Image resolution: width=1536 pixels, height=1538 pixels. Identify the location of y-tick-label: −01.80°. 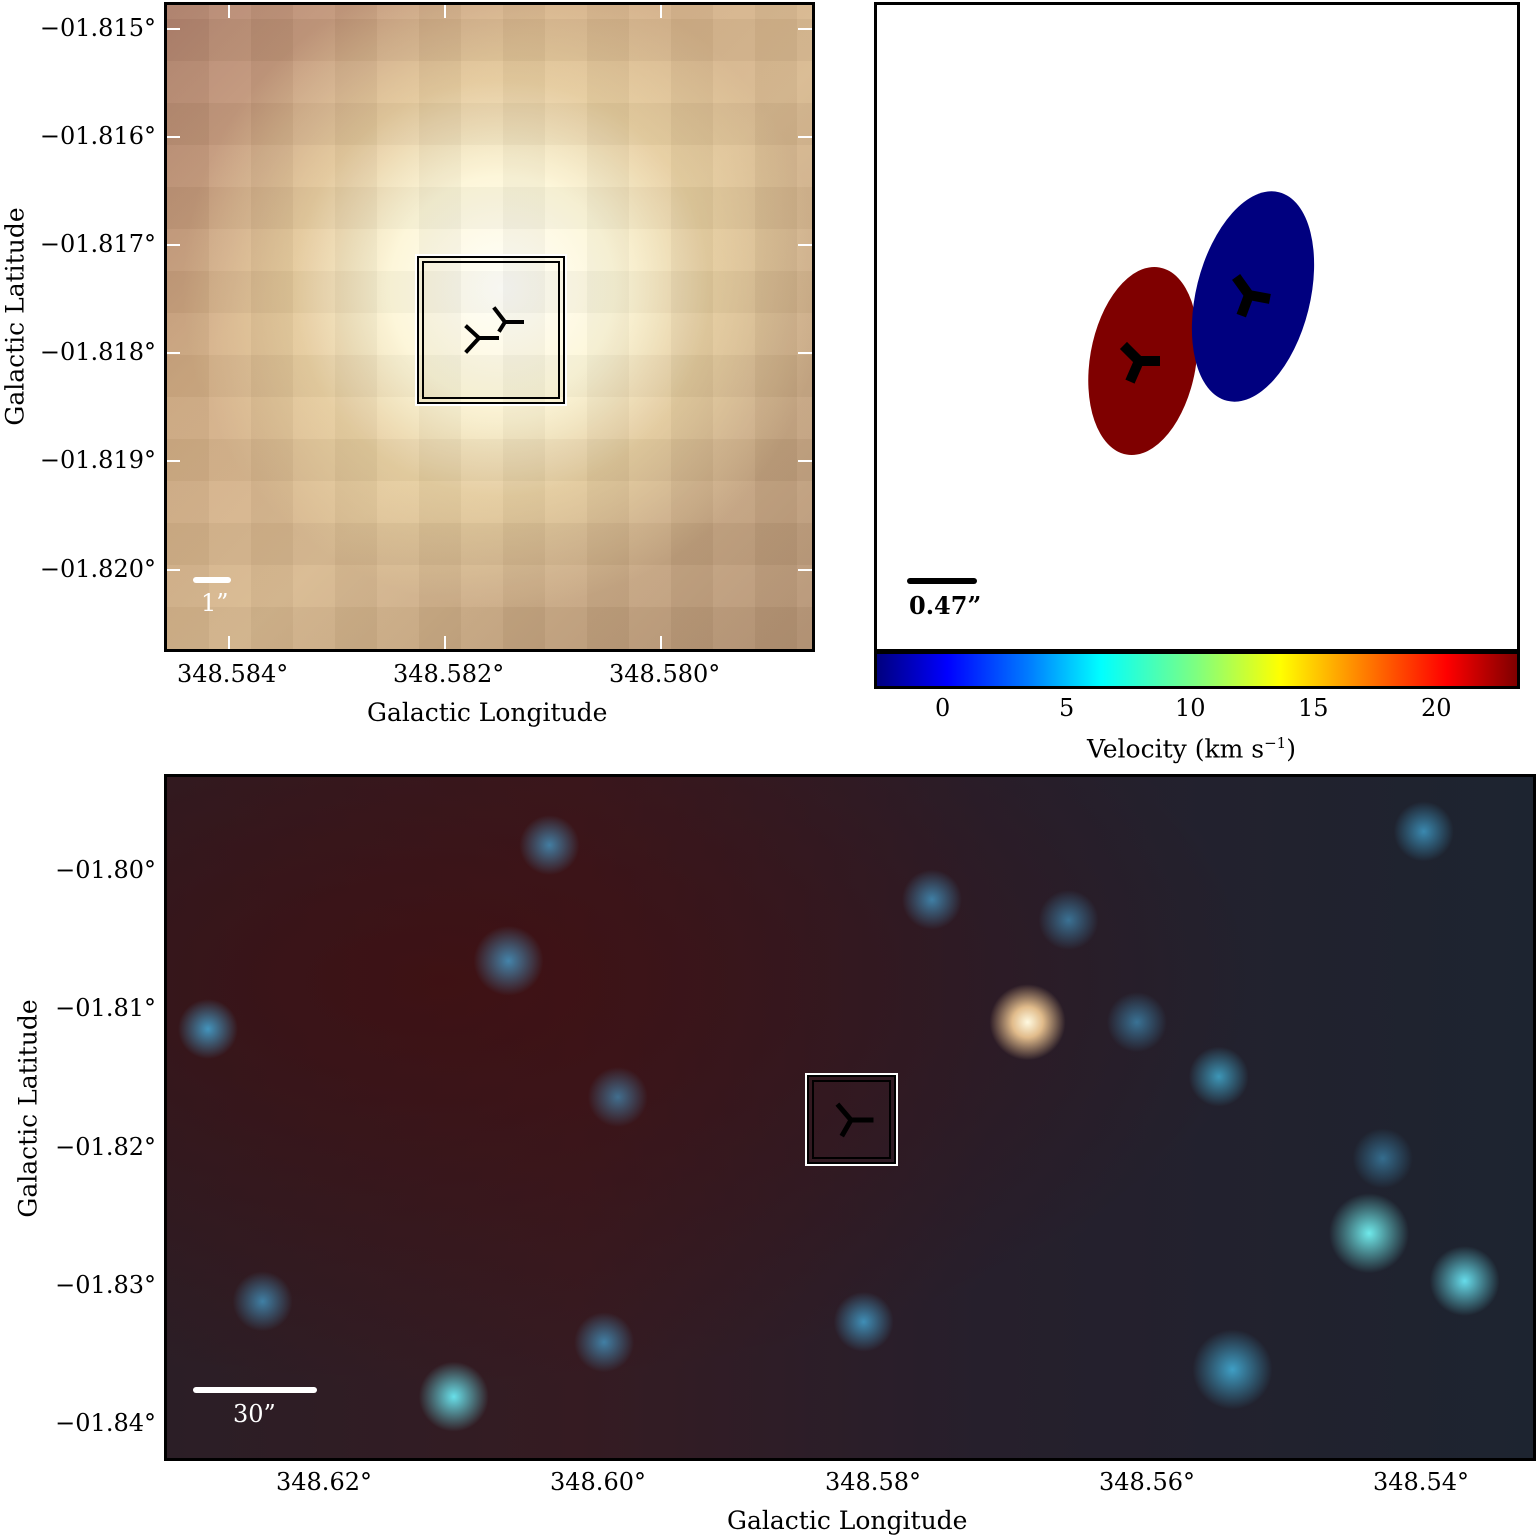
(105, 870).